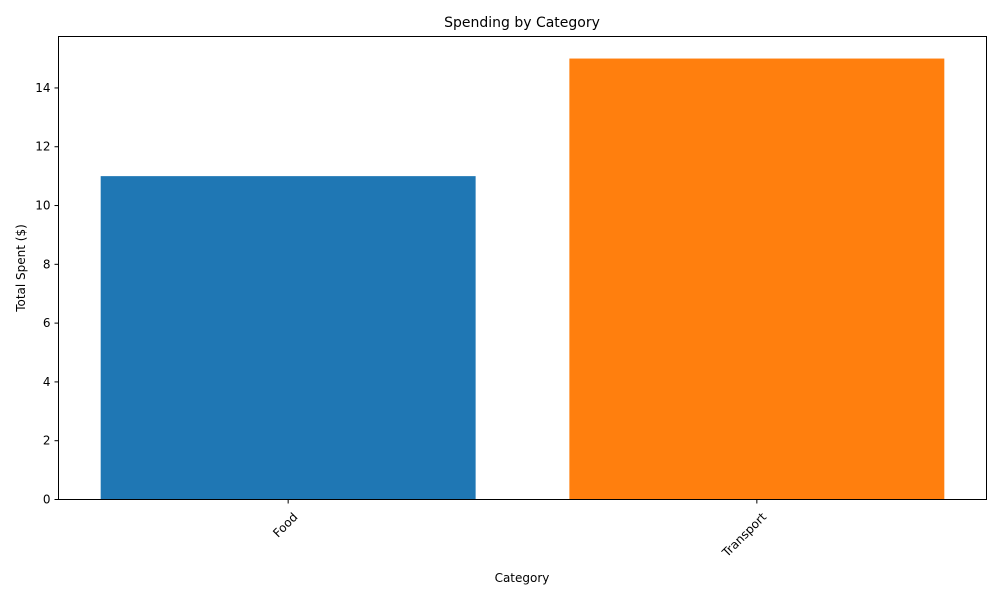  What do you see at coordinates (522, 578) in the screenshot?
I see `x-axis-label: Category` at bounding box center [522, 578].